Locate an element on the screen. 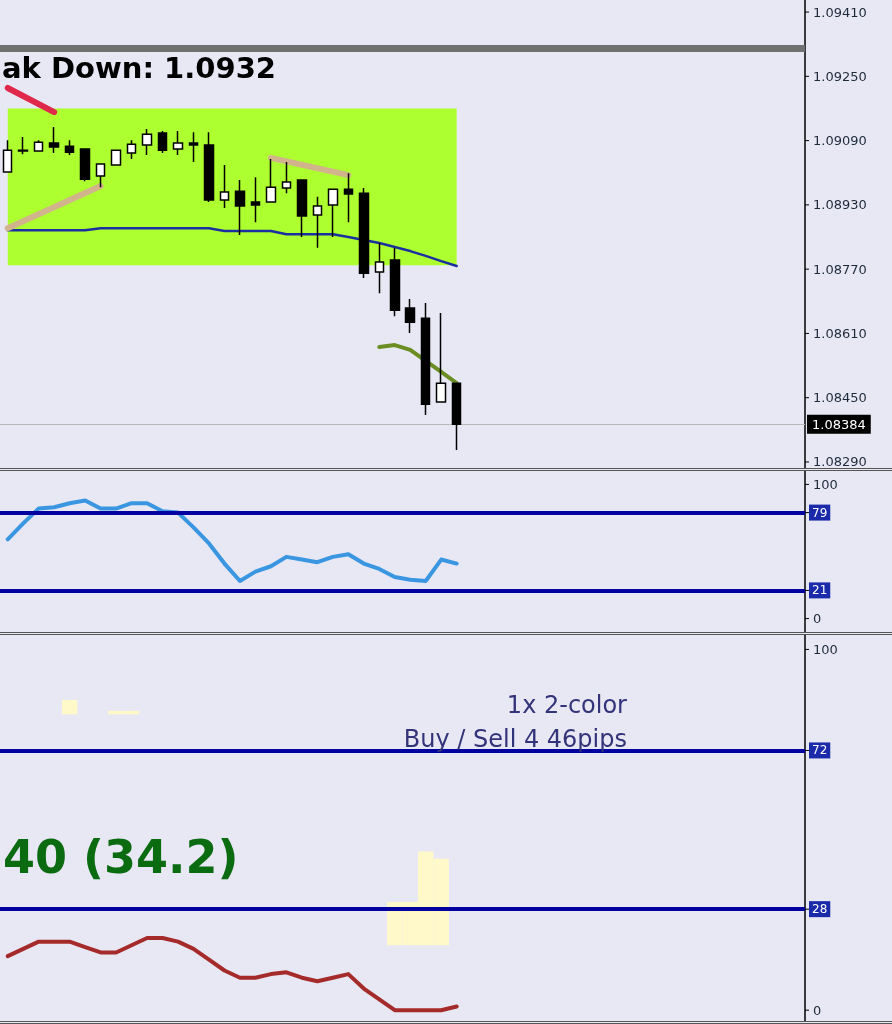 Image resolution: width=892 pixels, height=1024 pixels. y-tick-label: 1.08930 is located at coordinates (840, 205).